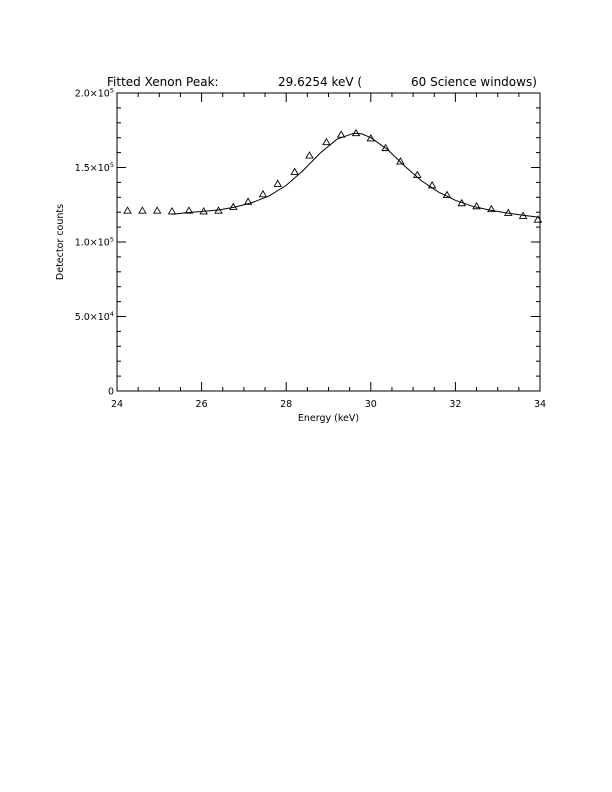 Image resolution: width=612 pixels, height=792 pixels. I want to click on y-tick-label: 2.0×10⁵, so click(94, 93).